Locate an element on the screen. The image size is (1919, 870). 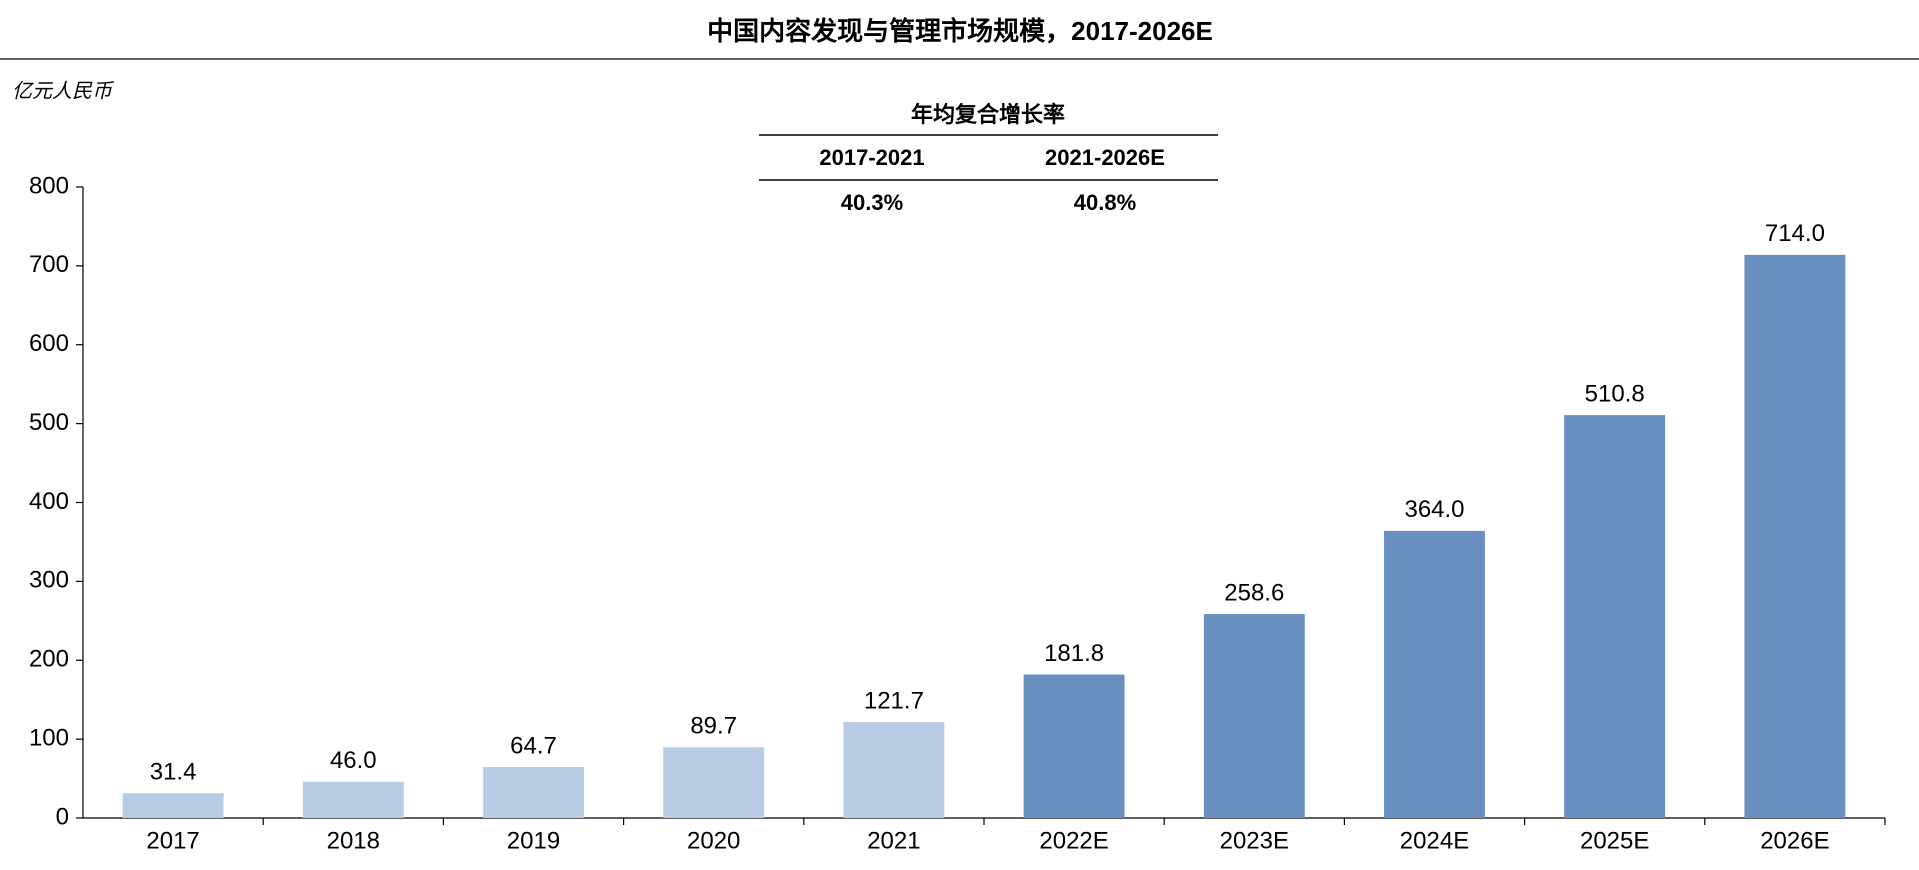
value-label: 364.0 is located at coordinates (1434, 509).